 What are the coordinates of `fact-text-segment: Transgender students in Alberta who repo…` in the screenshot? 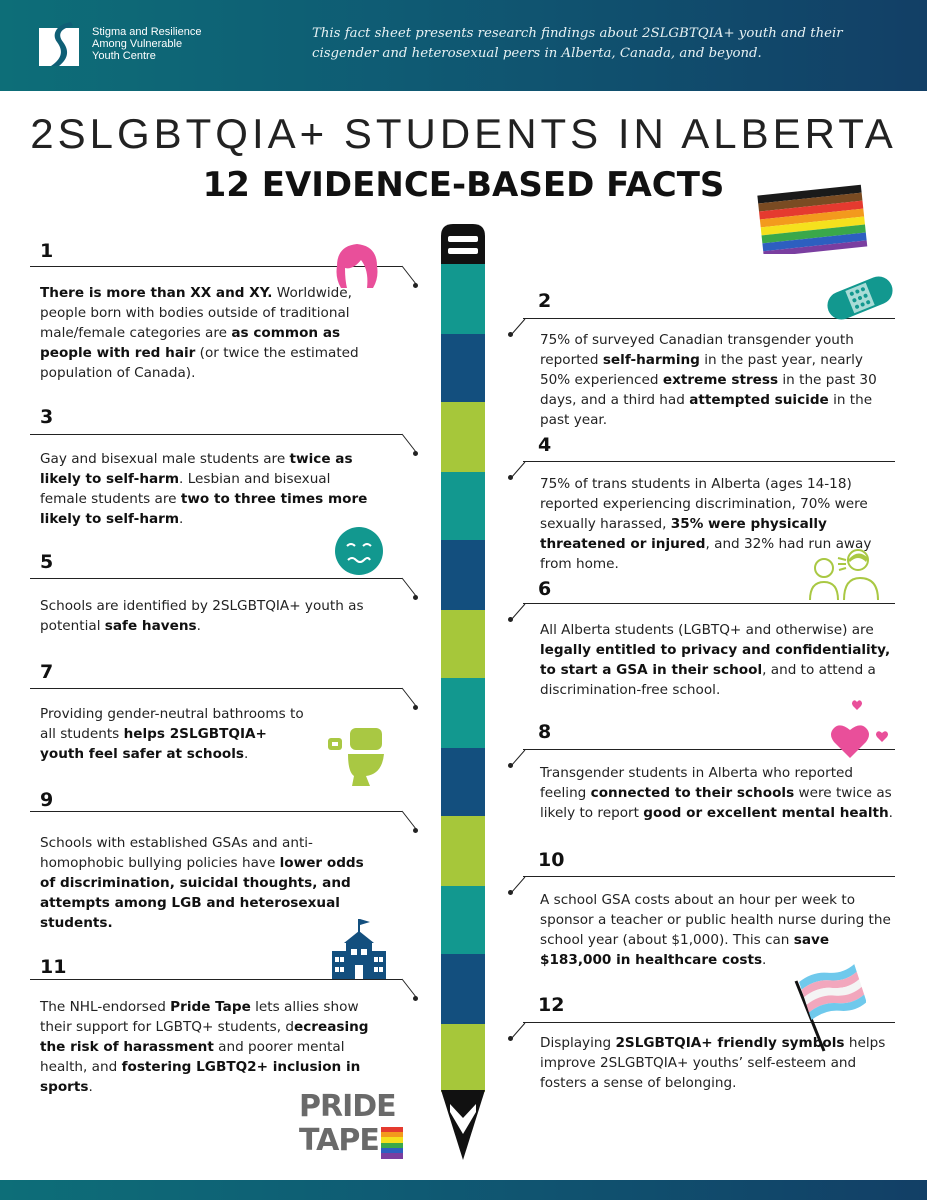 It's located at (697, 783).